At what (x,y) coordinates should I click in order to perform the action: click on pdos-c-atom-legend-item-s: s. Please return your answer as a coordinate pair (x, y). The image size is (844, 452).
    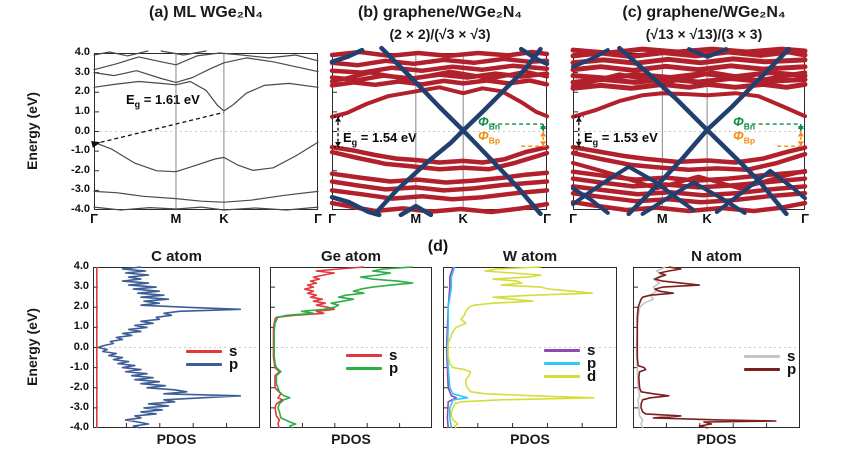
    Looking at the image, I should click on (212, 351).